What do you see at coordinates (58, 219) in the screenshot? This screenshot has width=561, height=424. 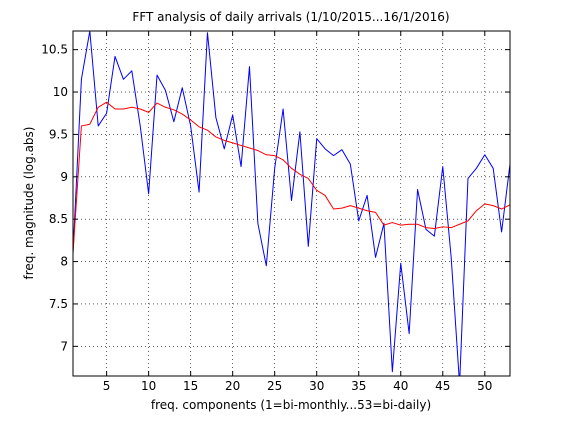 I see `y-tick-label: 8.5` at bounding box center [58, 219].